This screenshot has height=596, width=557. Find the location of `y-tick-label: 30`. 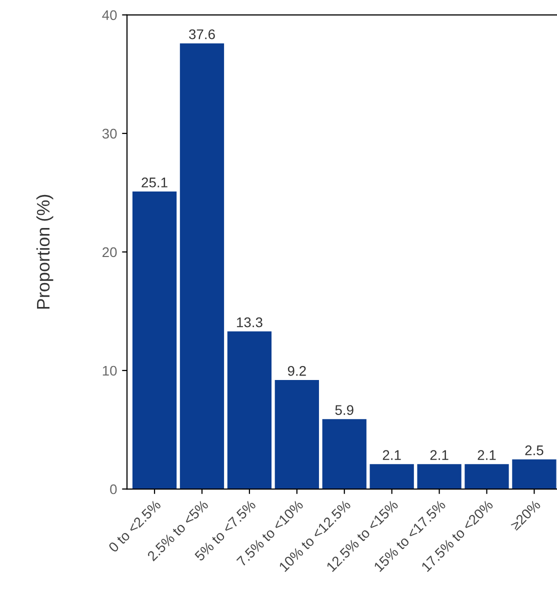

y-tick-label: 30 is located at coordinates (109, 133).